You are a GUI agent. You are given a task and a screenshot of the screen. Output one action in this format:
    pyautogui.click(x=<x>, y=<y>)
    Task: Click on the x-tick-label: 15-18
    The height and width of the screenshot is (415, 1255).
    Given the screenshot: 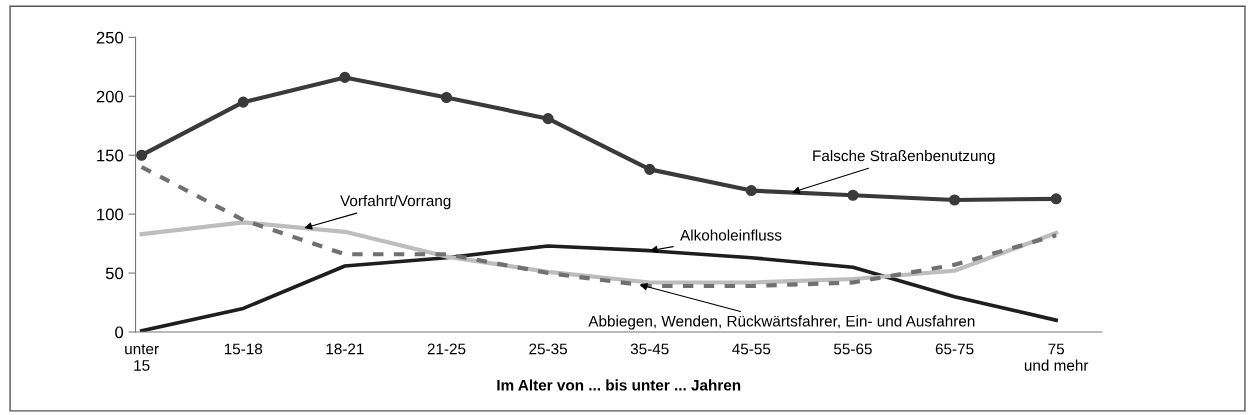 What is the action you would take?
    pyautogui.click(x=243, y=349)
    